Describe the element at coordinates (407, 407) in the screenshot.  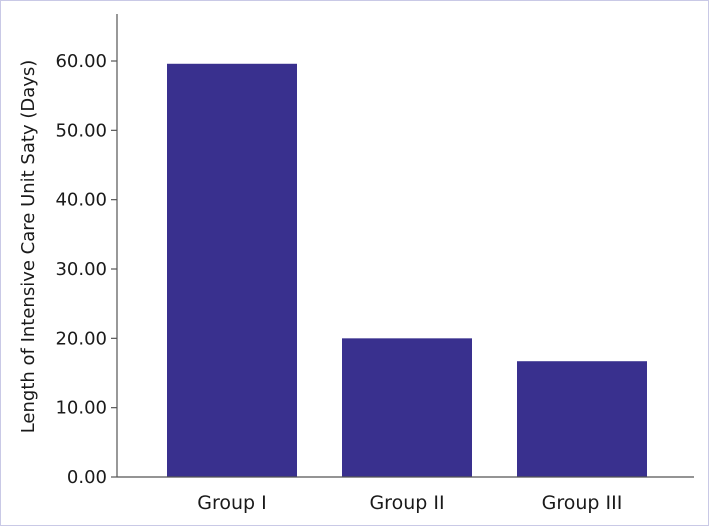
I see `bar-group-ii` at that location.